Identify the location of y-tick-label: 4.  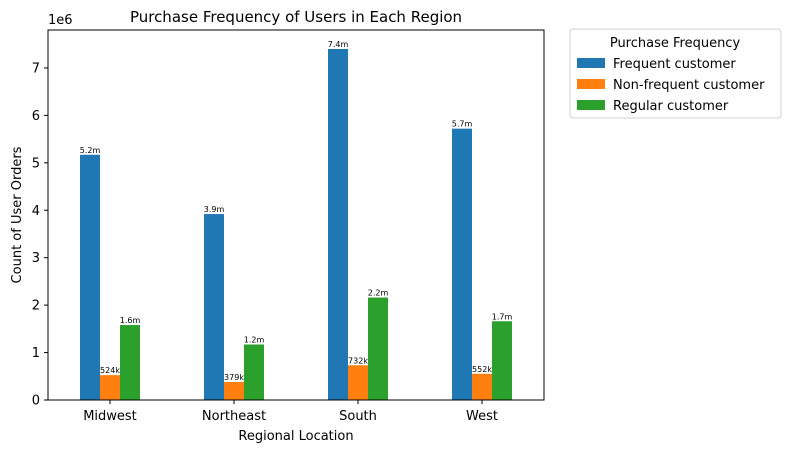
(36, 211).